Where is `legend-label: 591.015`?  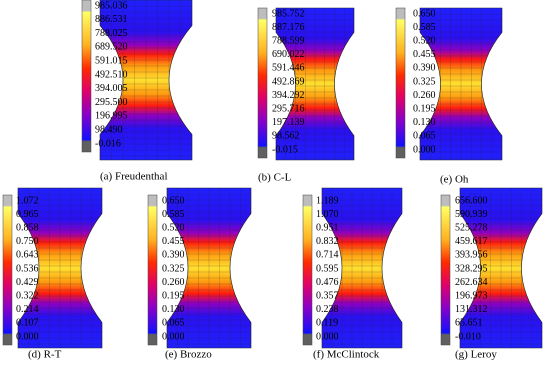 legend-label: 591.015 is located at coordinates (111, 60).